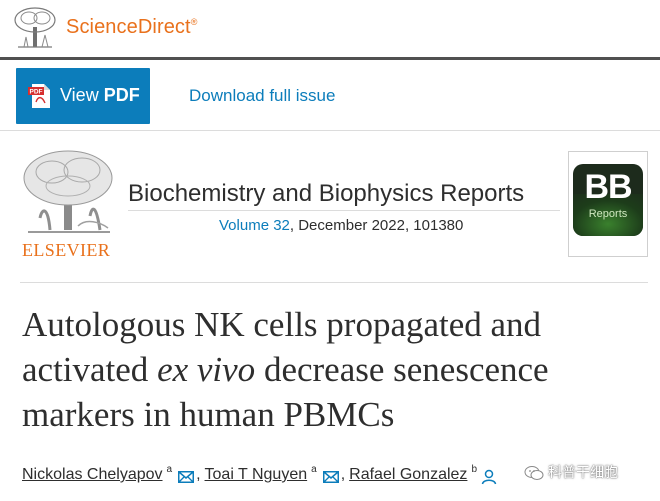 This screenshot has width=660, height=501. Describe the element at coordinates (330, 29) in the screenshot. I see `site-header: ScienceDirect®` at that location.